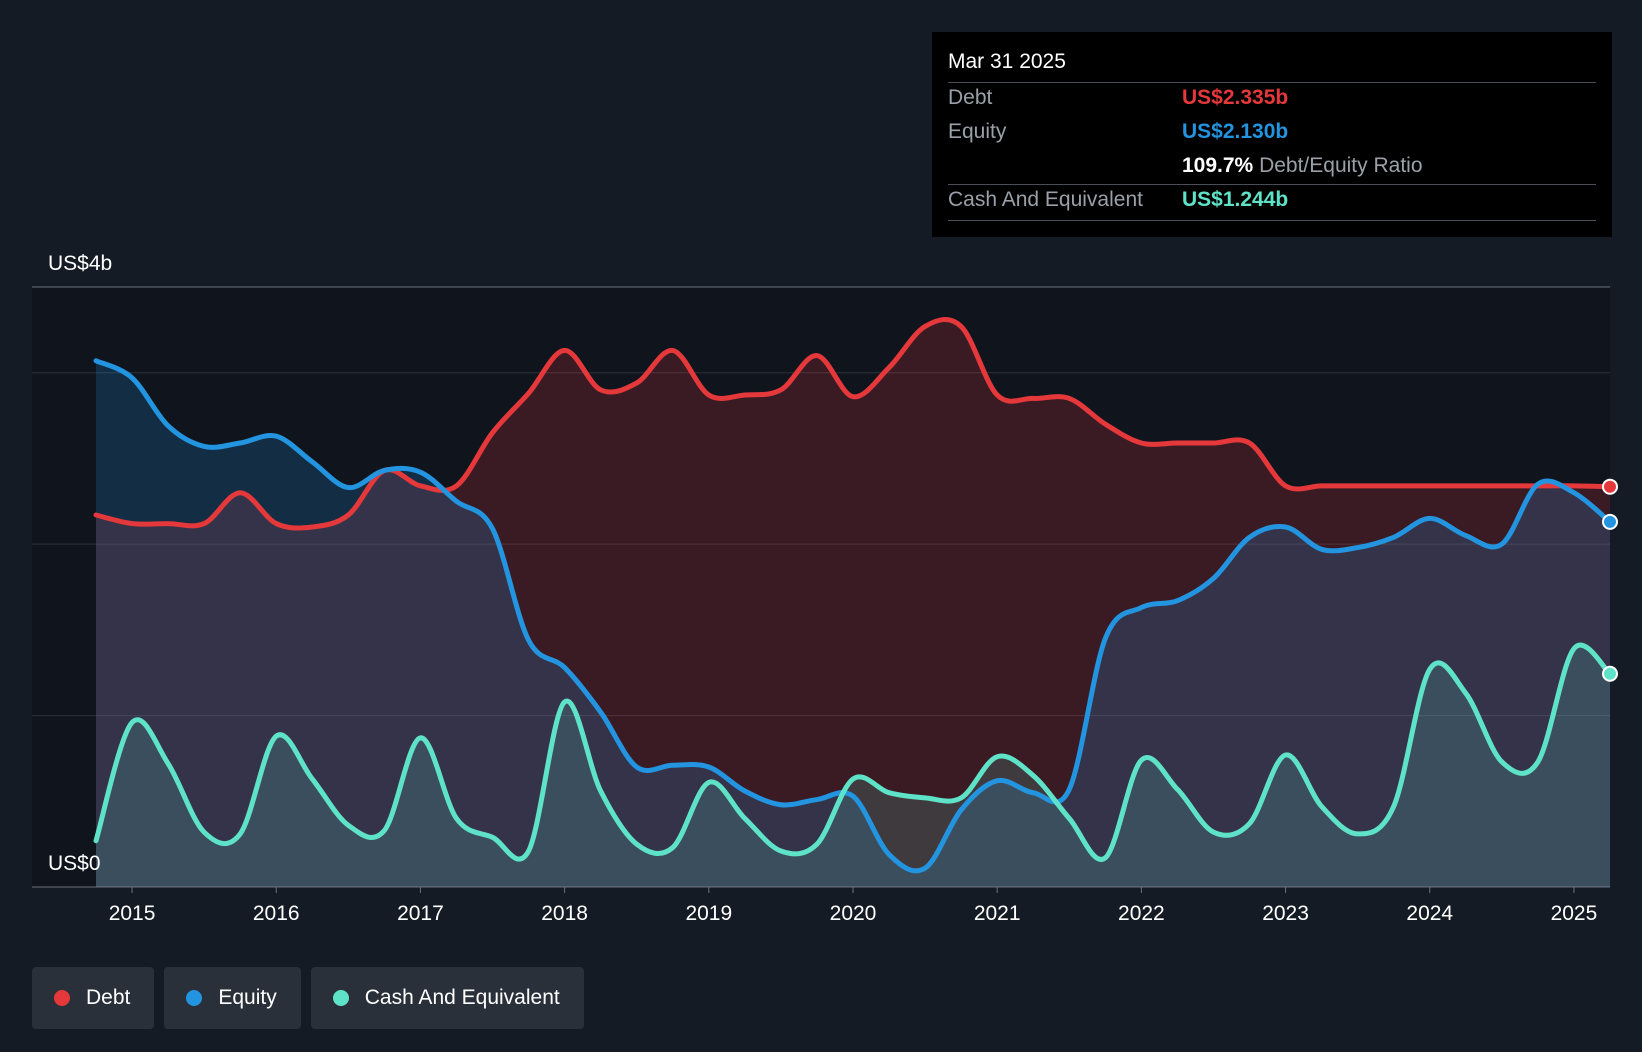 Image resolution: width=1642 pixels, height=1052 pixels. I want to click on tooltip-equity-label: Equity, so click(977, 131).